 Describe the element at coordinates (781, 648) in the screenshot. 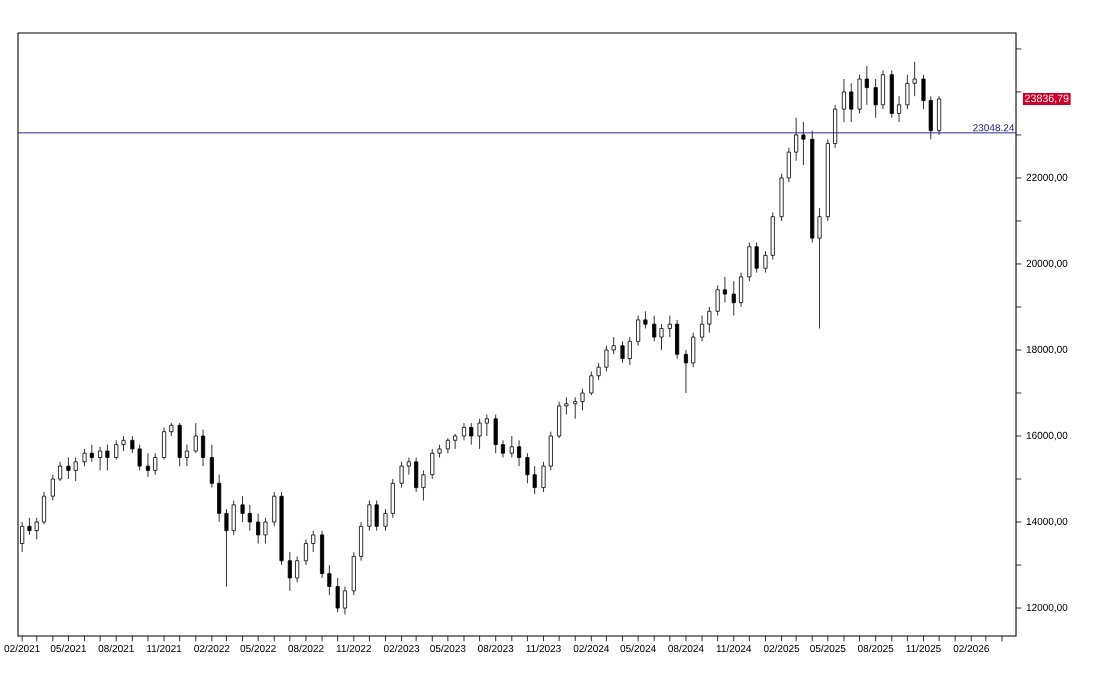

I see `x-tick-label: 02/2025` at that location.